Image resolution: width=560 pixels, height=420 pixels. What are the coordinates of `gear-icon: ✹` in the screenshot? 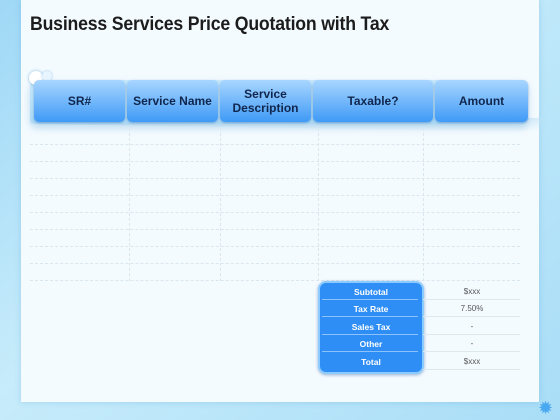 It's located at (546, 408).